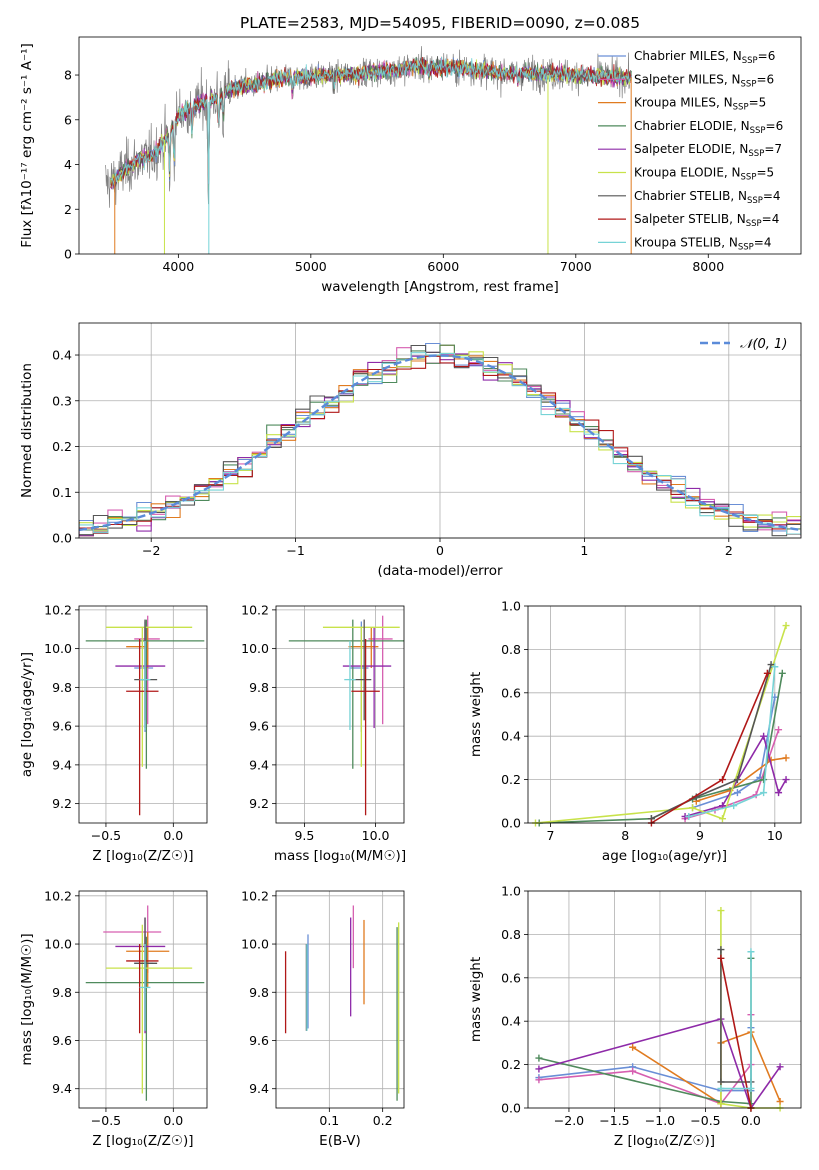  I want to click on legend-tail: =5, so click(758, 103).